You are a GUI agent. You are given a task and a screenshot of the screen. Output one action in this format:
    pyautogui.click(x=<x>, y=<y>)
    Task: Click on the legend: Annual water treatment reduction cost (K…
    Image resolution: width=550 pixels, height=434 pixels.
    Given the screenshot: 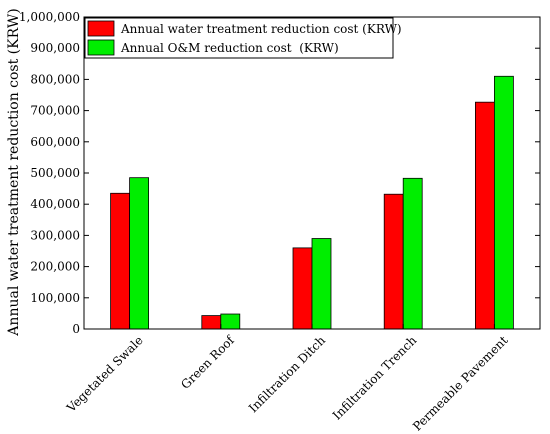 What is the action you would take?
    pyautogui.click(x=243, y=38)
    